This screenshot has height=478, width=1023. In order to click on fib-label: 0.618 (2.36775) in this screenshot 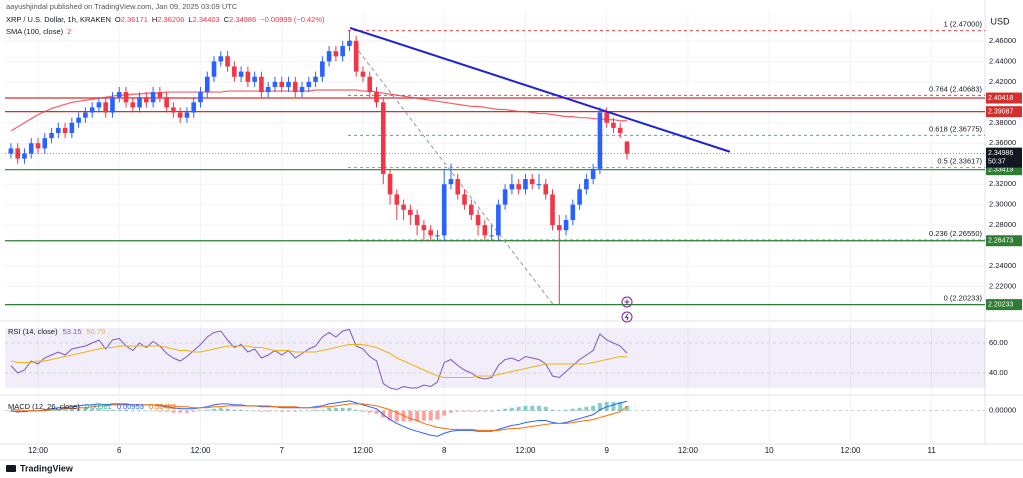, I will do `click(955, 128)`.